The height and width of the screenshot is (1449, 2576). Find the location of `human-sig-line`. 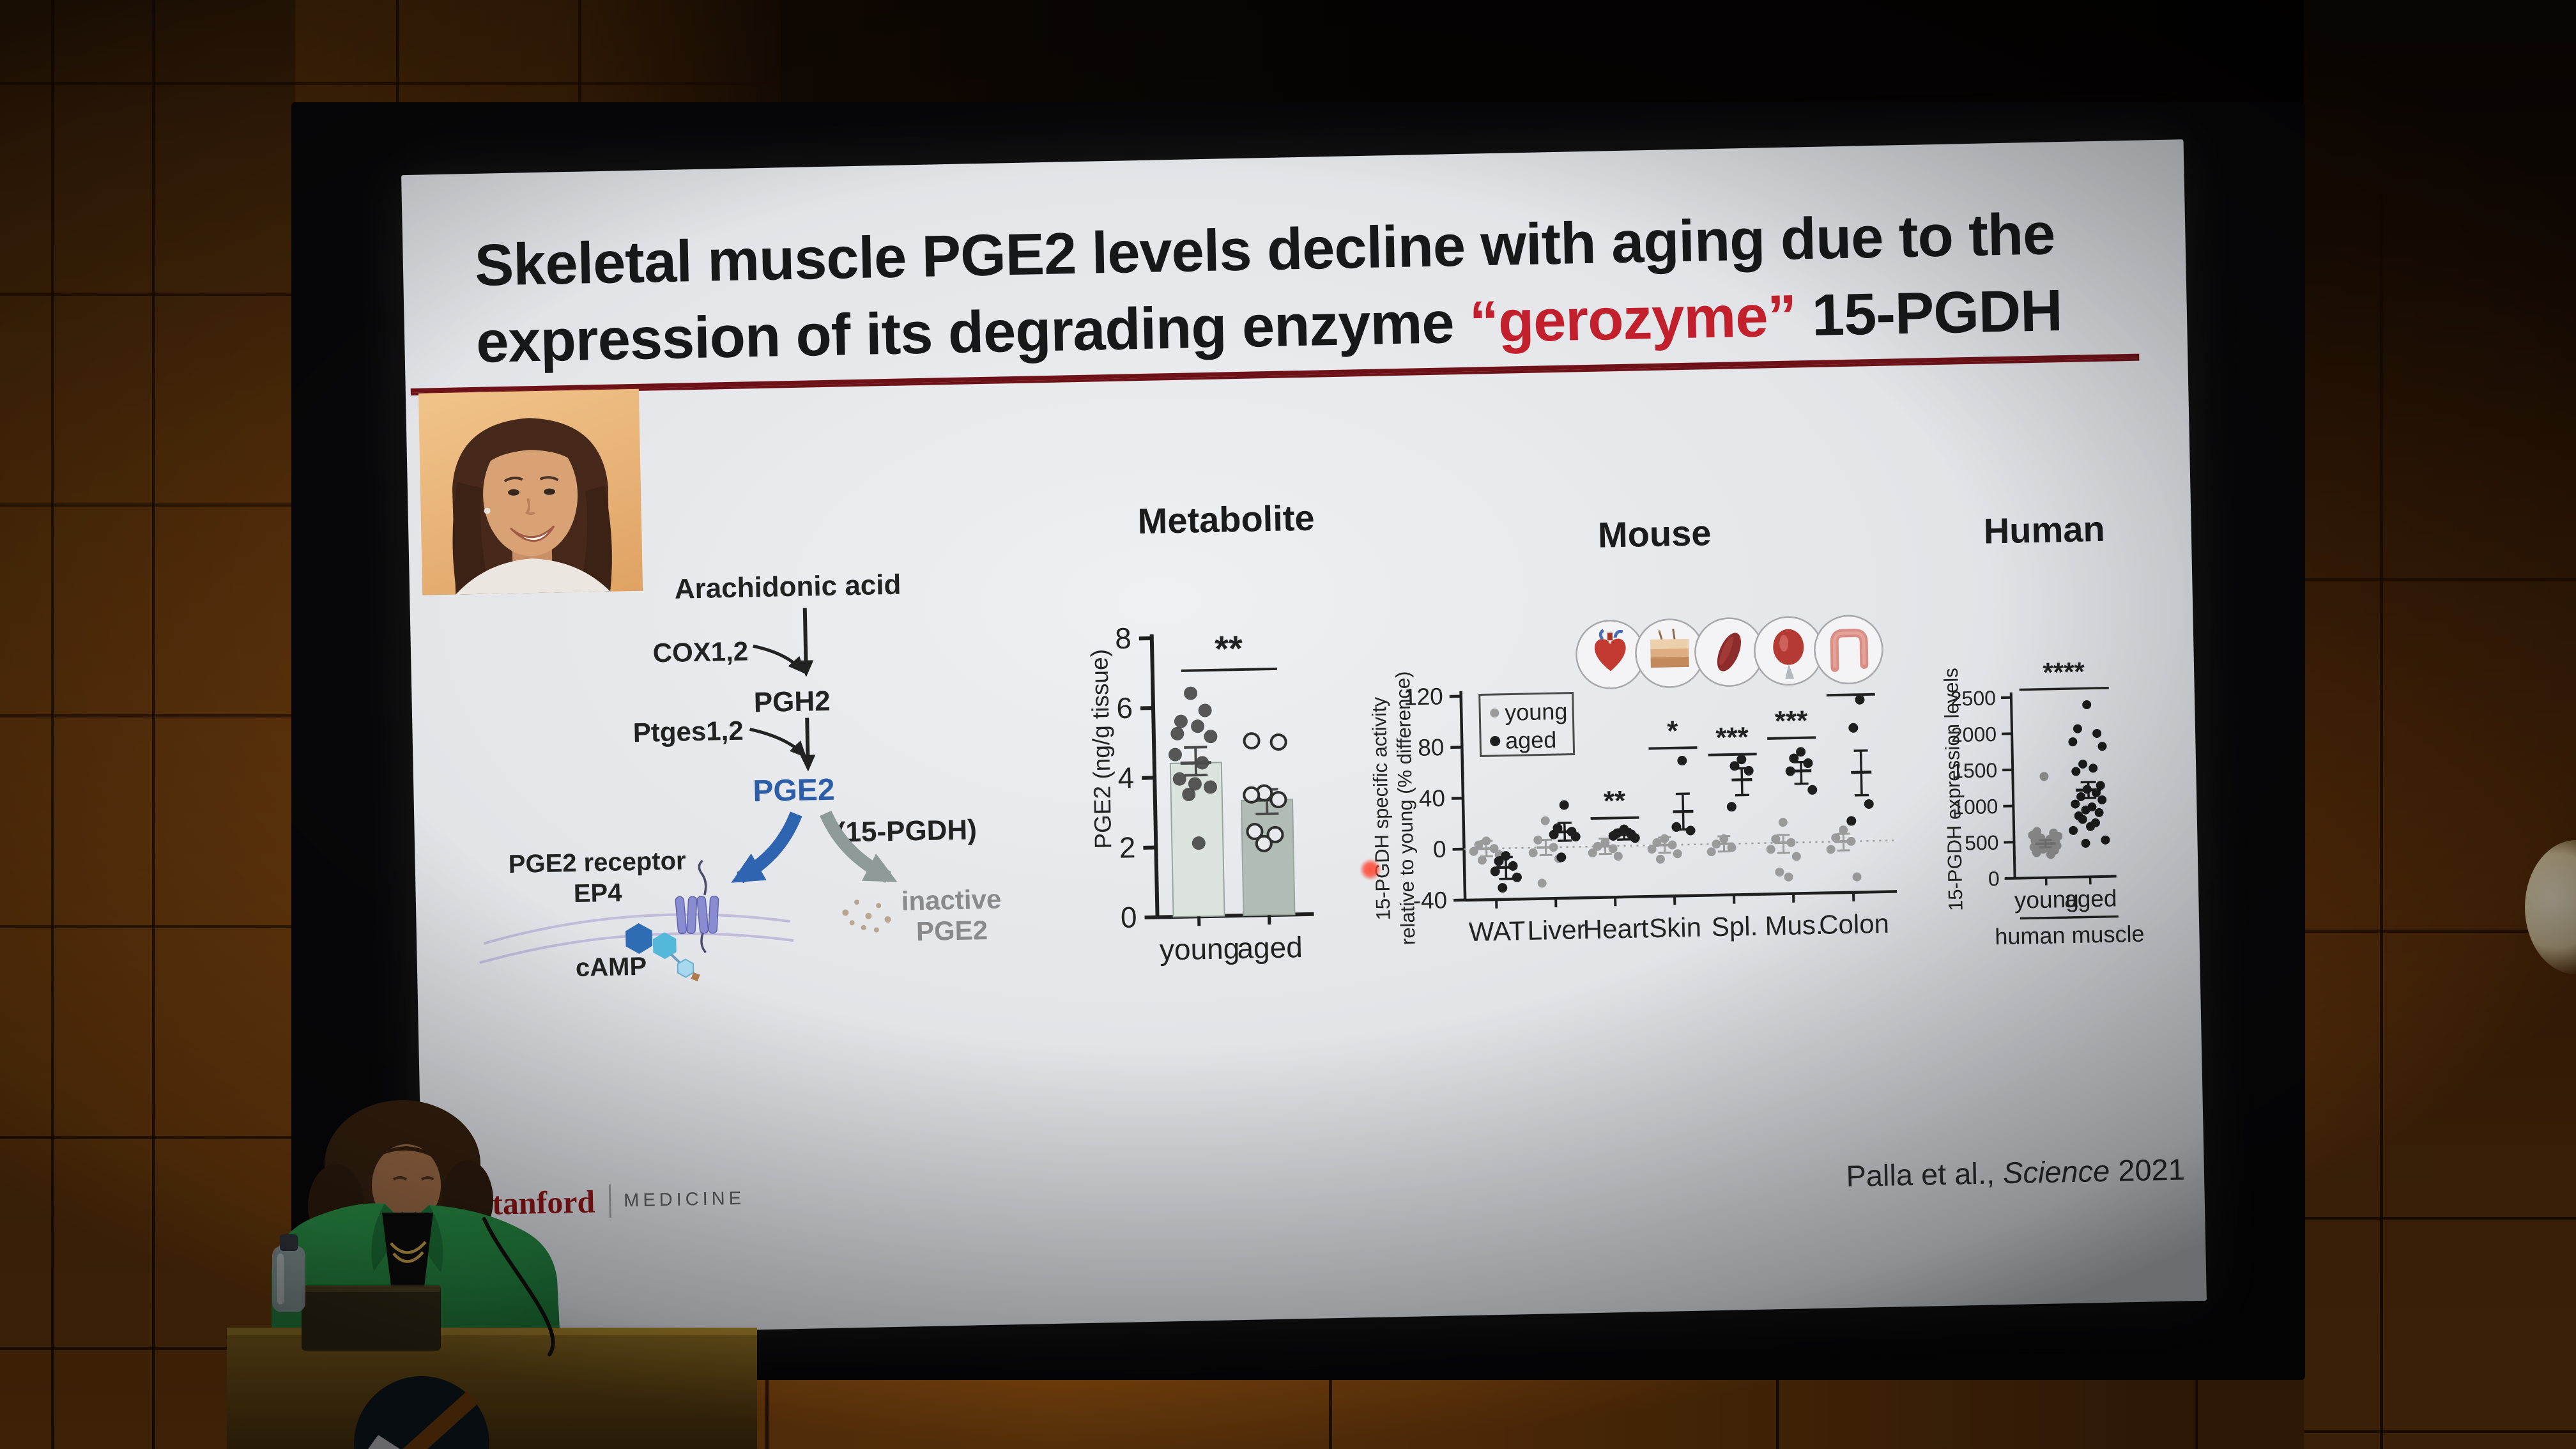

human-sig-line is located at coordinates (2064, 688).